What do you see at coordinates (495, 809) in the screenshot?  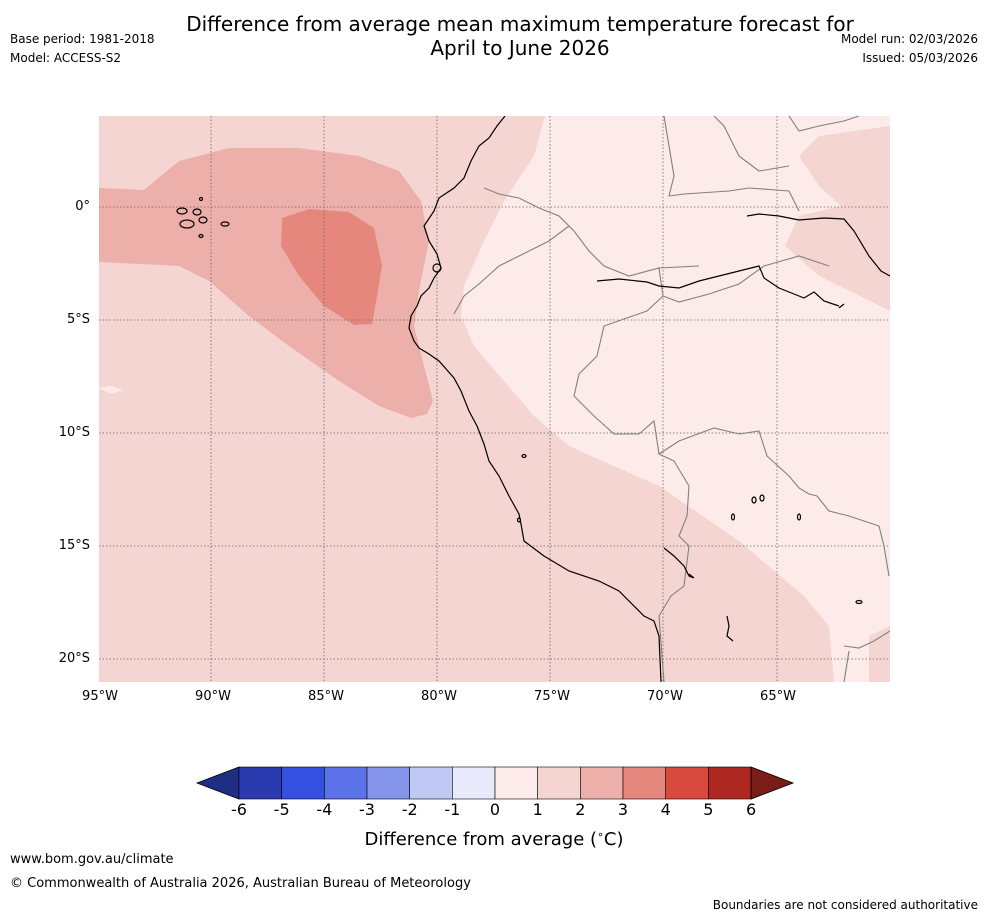 I see `colorbar-tick: 0` at bounding box center [495, 809].